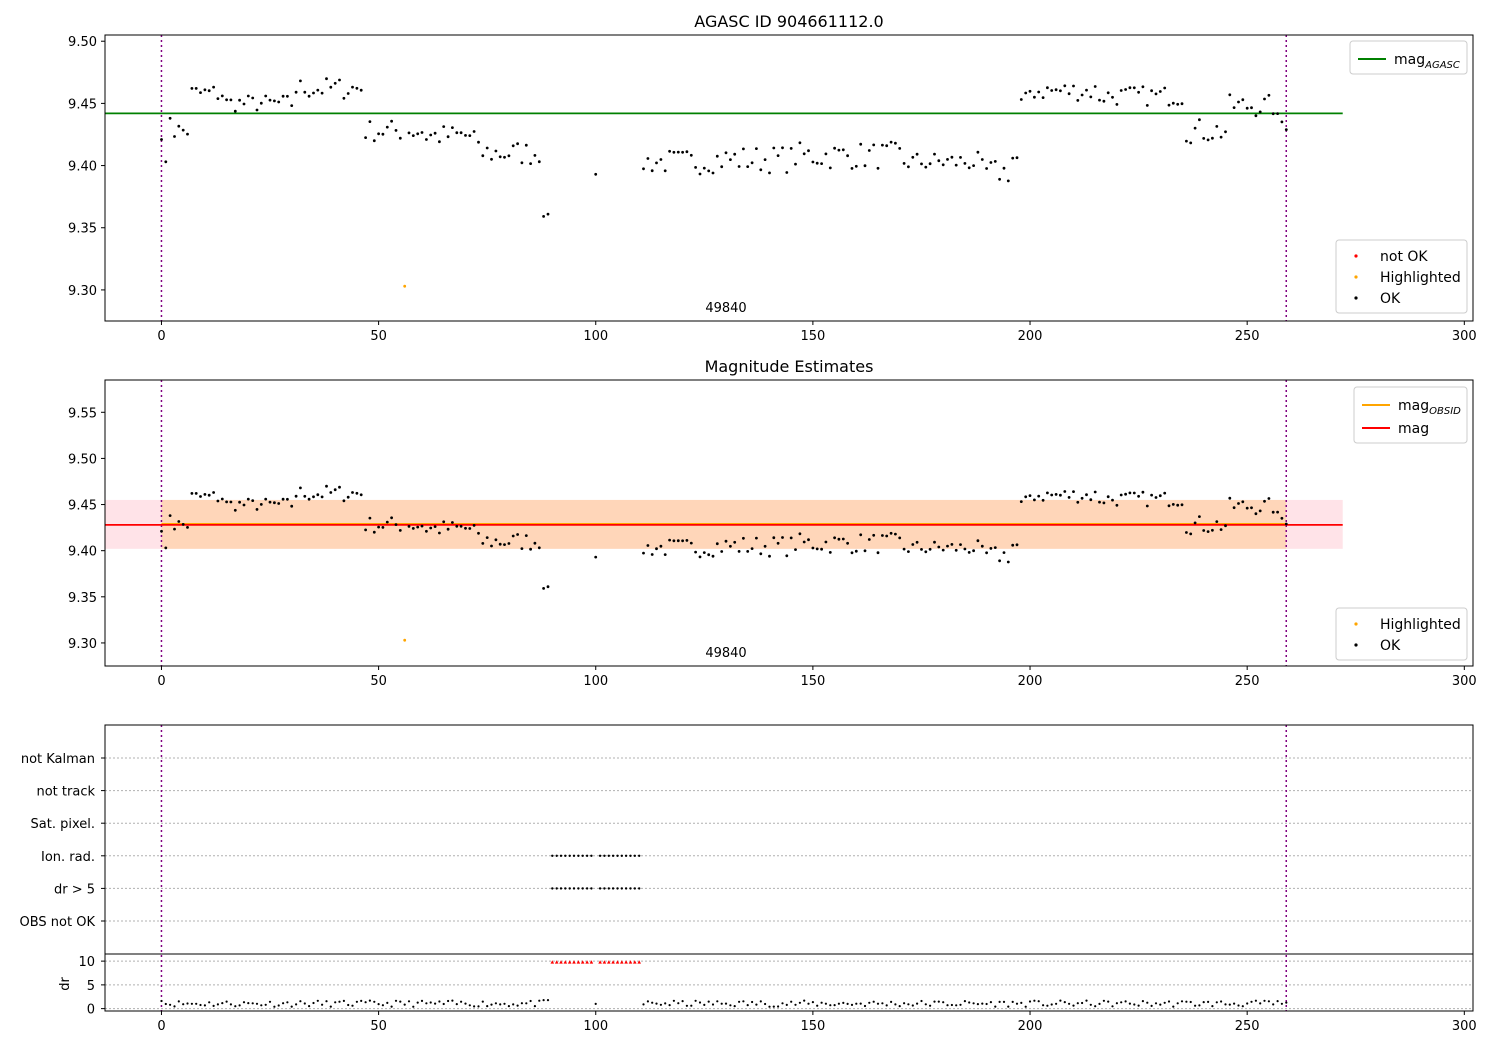 This screenshot has width=1500, height=1050. What do you see at coordinates (1030, 681) in the screenshot?
I see `panel-2-x-tick-label: 200` at bounding box center [1030, 681].